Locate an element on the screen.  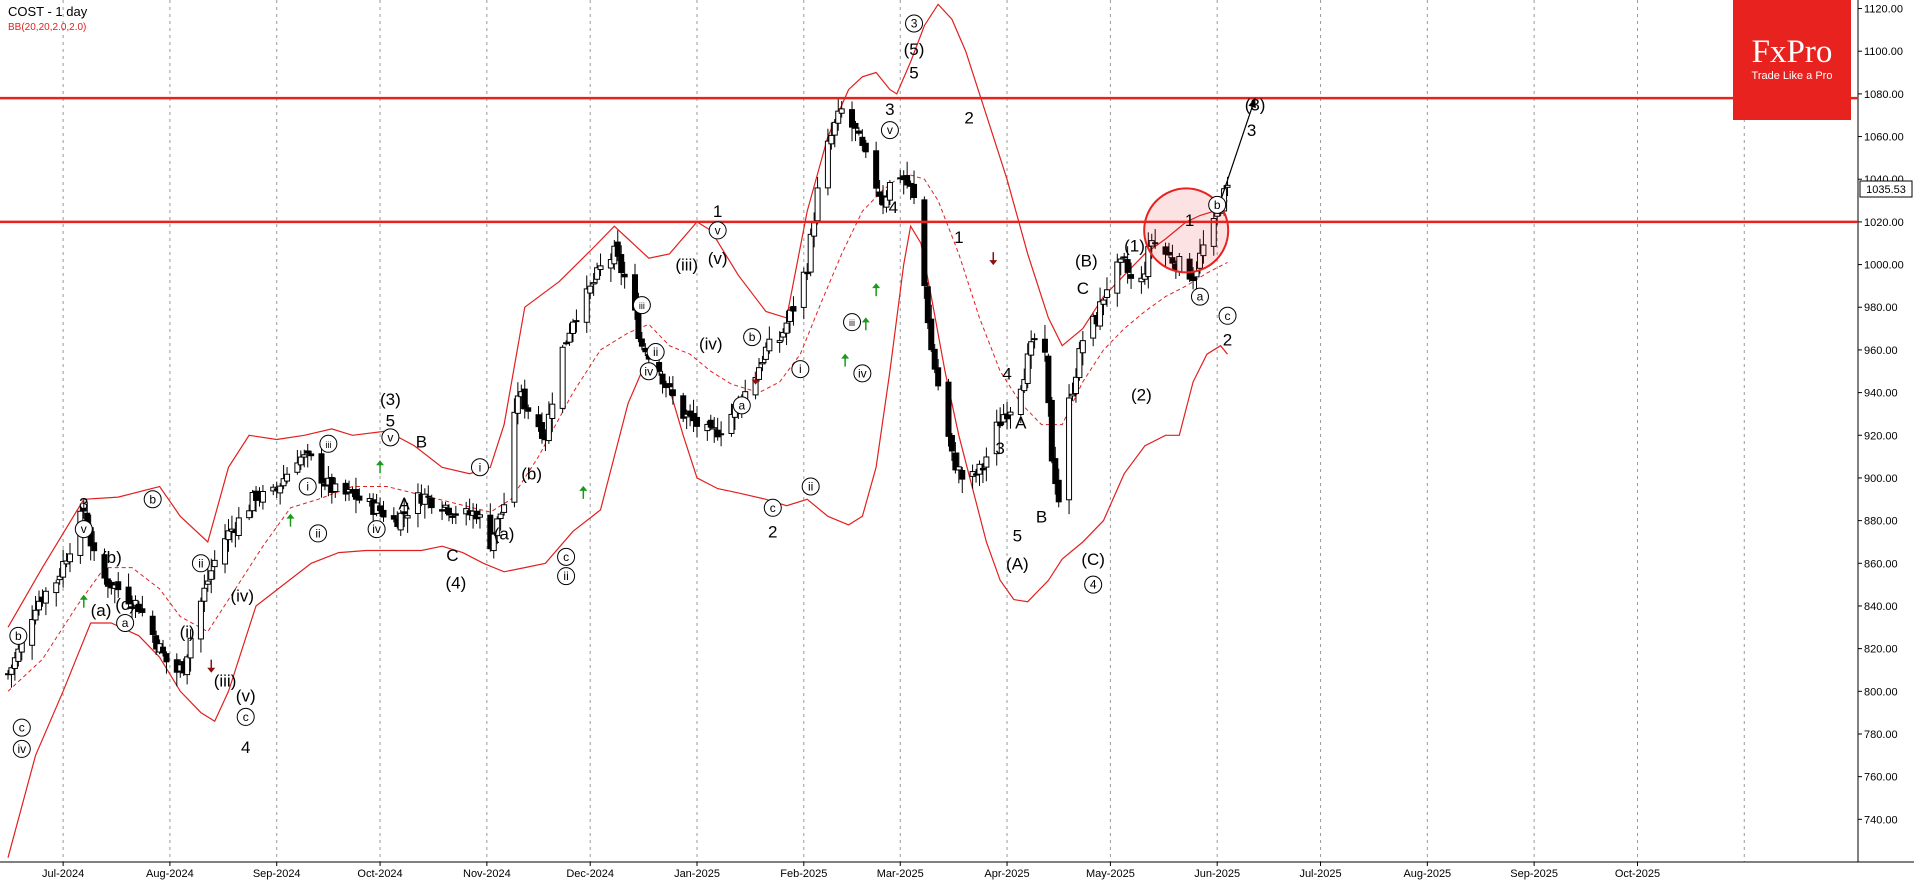
signal-up-arrow is located at coordinates (876, 290).